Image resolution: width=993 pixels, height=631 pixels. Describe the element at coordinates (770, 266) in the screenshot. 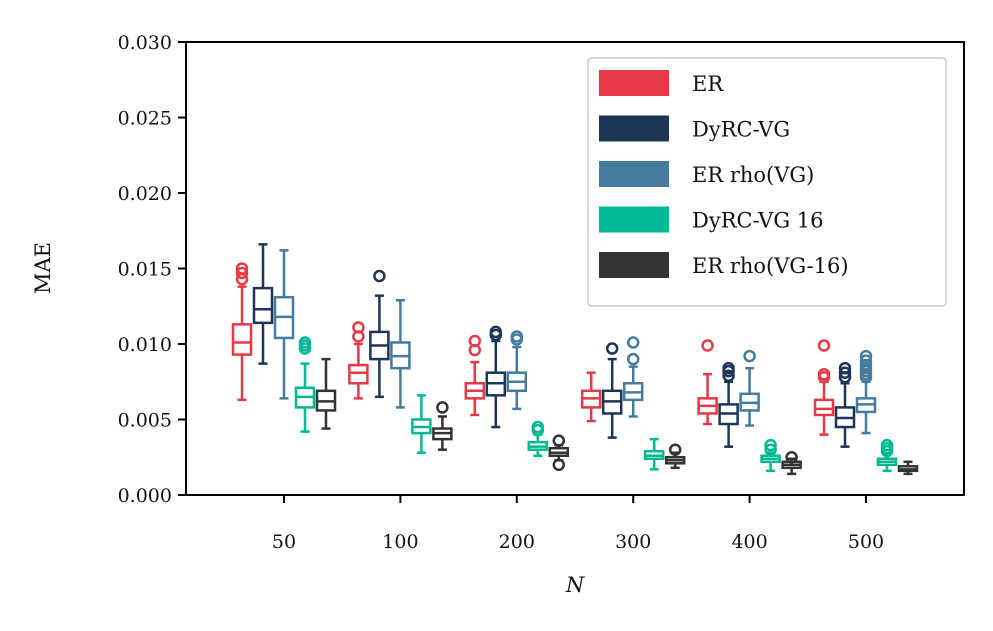

I see `legend-label: ER rho(VG-16)` at that location.